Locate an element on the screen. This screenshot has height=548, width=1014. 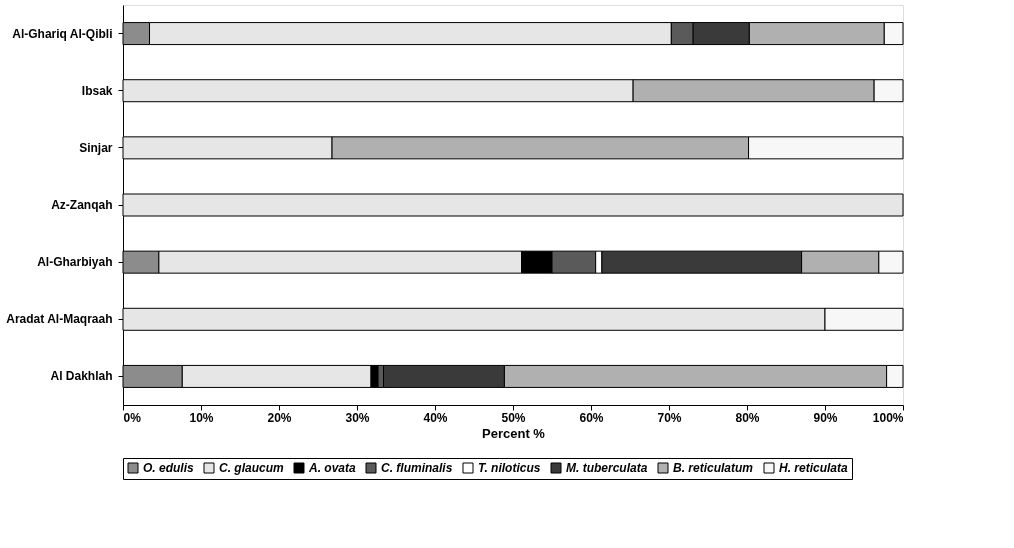
legend-label: M. tuberculata is located at coordinates (607, 468).